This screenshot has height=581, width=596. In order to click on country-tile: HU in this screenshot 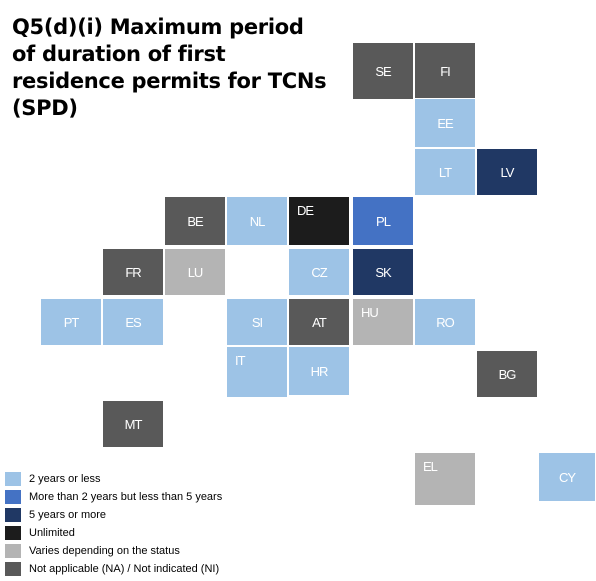, I will do `click(383, 322)`.